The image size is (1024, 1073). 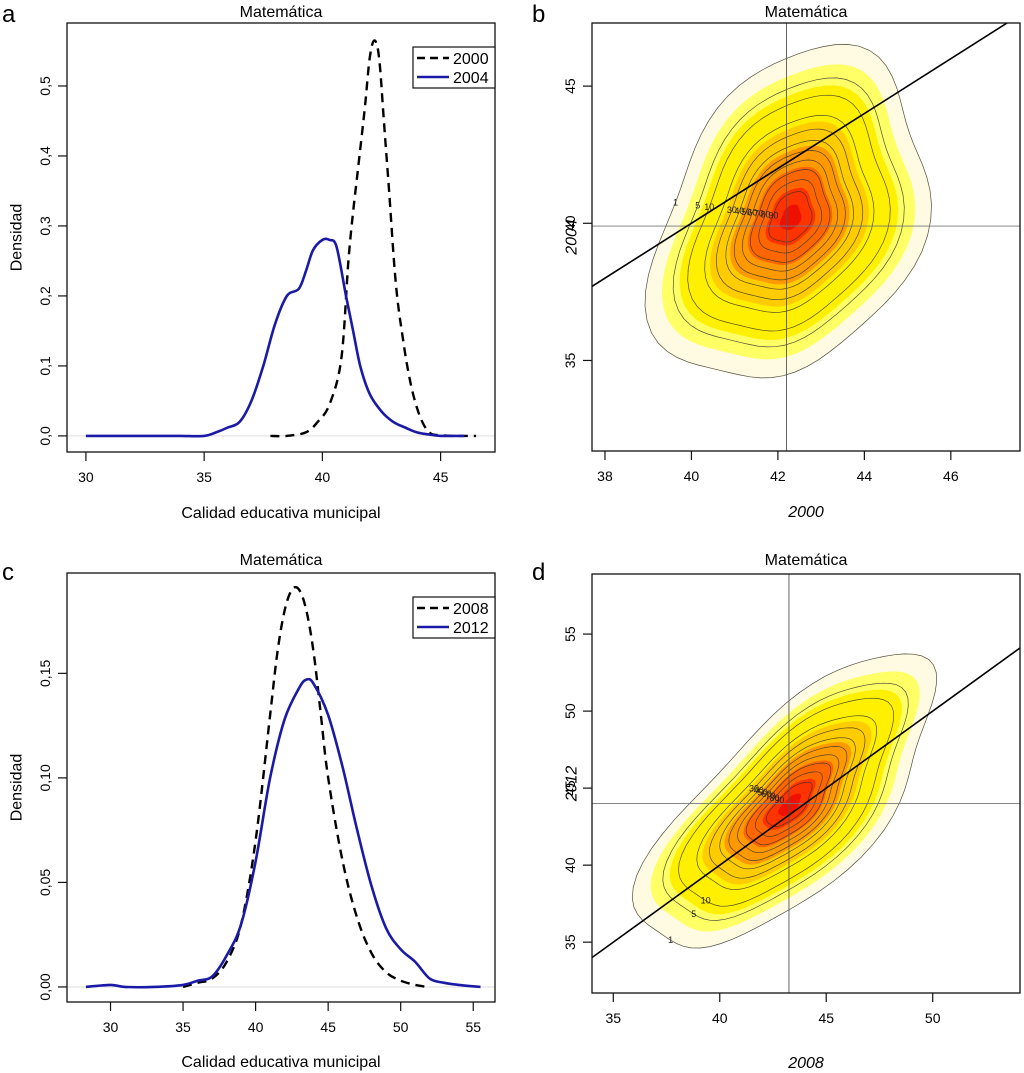 What do you see at coordinates (471, 59) in the screenshot?
I see `legend-label: 2000` at bounding box center [471, 59].